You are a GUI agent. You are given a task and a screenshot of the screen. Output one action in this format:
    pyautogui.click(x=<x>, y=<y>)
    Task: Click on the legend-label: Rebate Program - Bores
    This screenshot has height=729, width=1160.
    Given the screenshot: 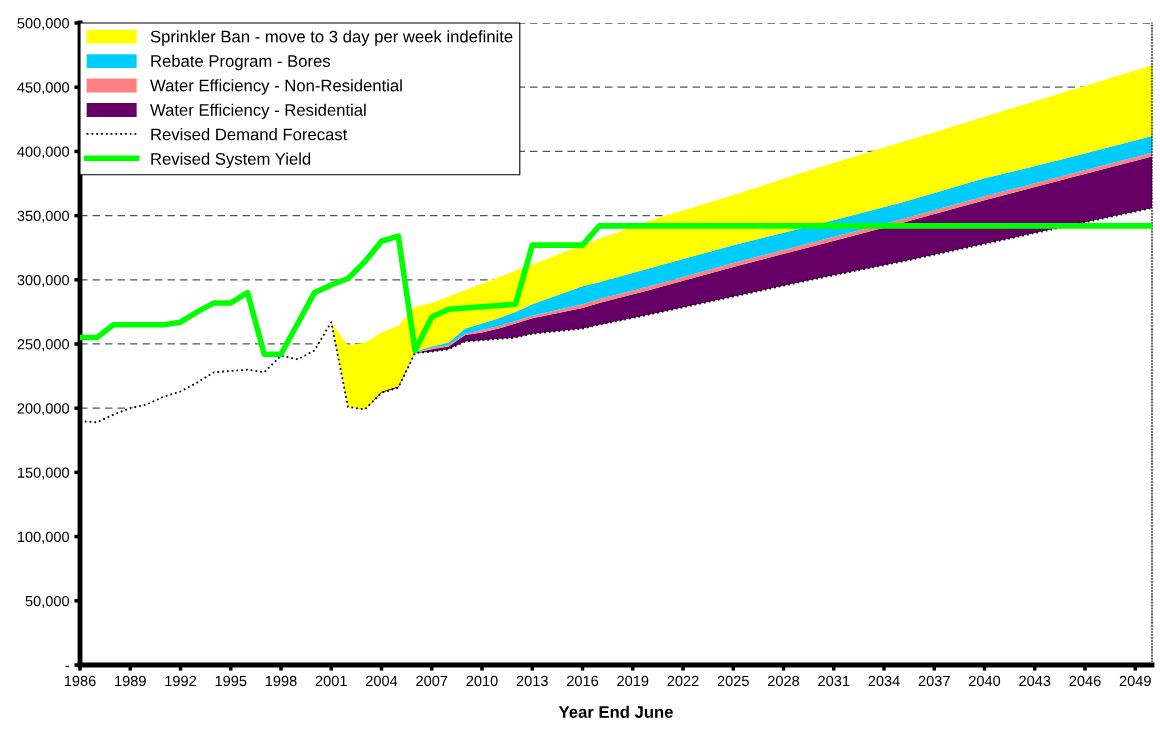 What is the action you would take?
    pyautogui.click(x=241, y=62)
    